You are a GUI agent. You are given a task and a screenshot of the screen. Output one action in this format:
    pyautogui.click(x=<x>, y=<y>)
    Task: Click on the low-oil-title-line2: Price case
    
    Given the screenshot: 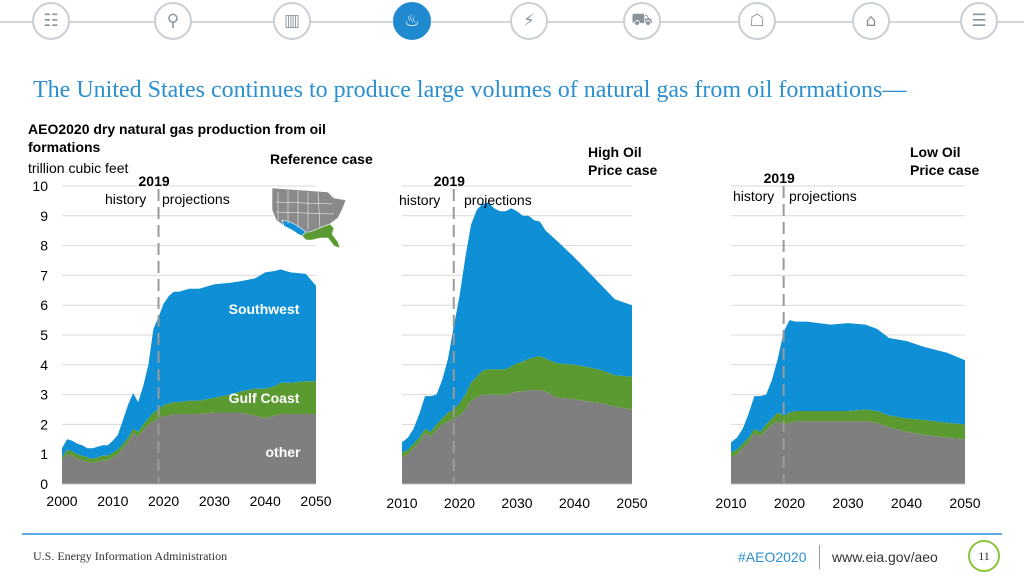 What is the action you would take?
    pyautogui.click(x=945, y=170)
    